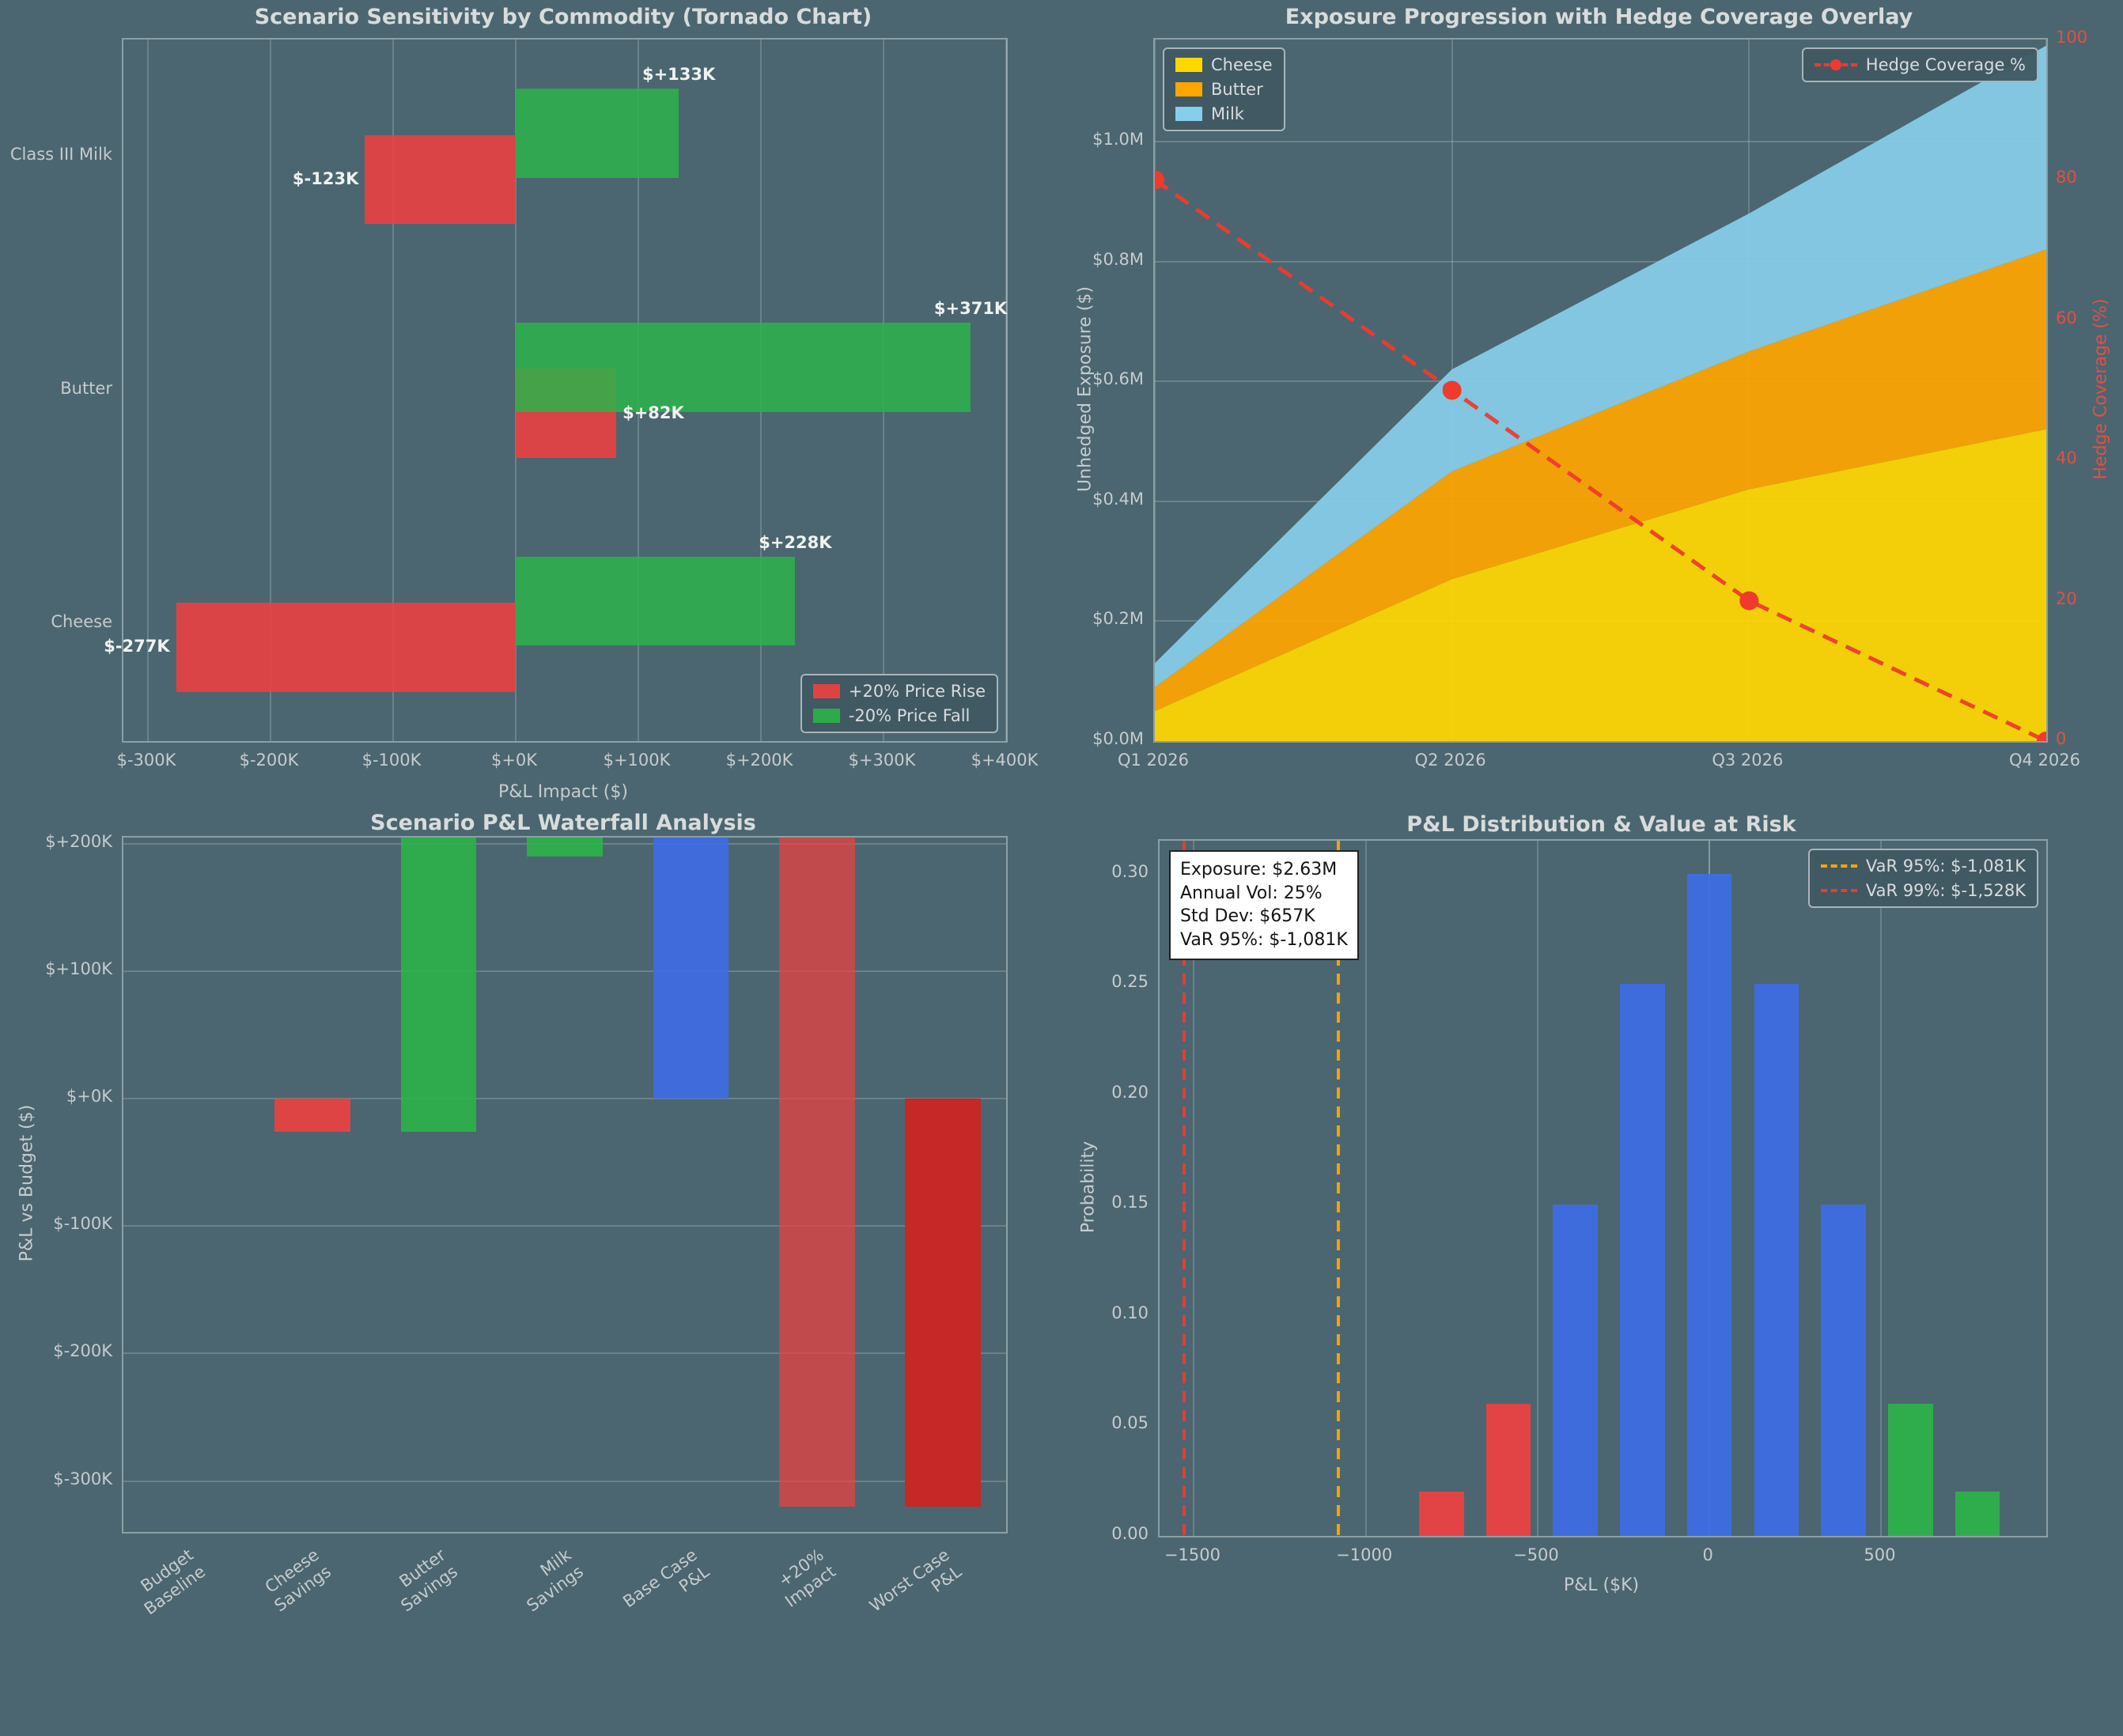 The image size is (2123, 1736). I want to click on bar-value-label: $+228K, so click(796, 542).